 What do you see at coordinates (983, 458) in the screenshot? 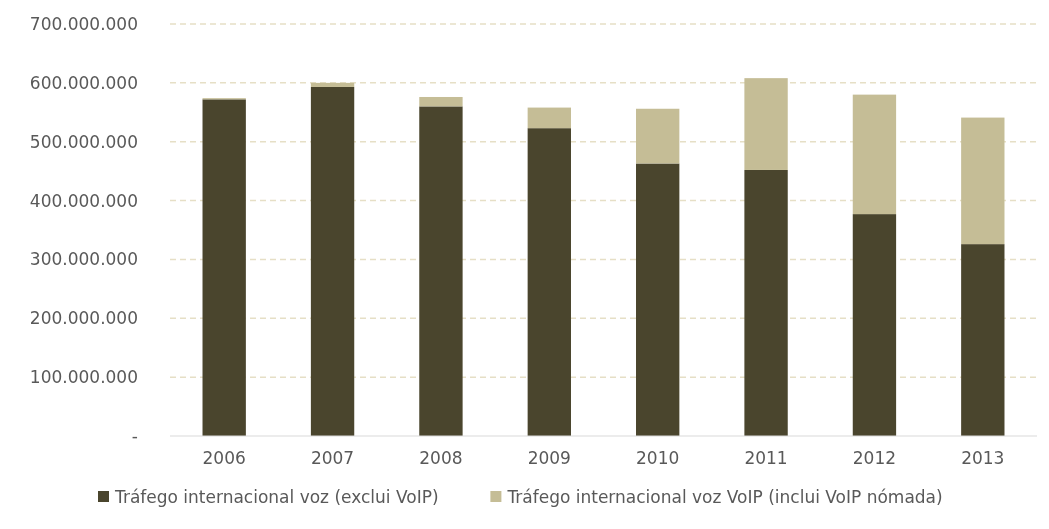
I see `x-tick-label: 2013` at bounding box center [983, 458].